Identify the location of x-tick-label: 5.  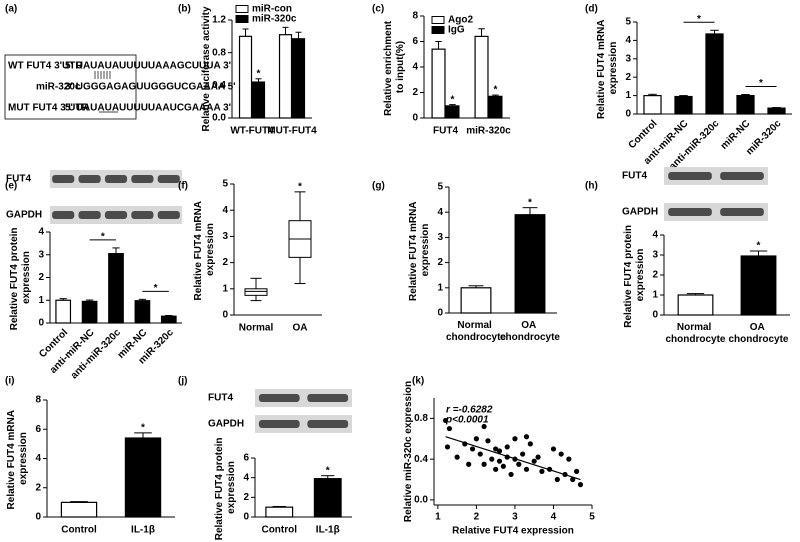
(592, 517).